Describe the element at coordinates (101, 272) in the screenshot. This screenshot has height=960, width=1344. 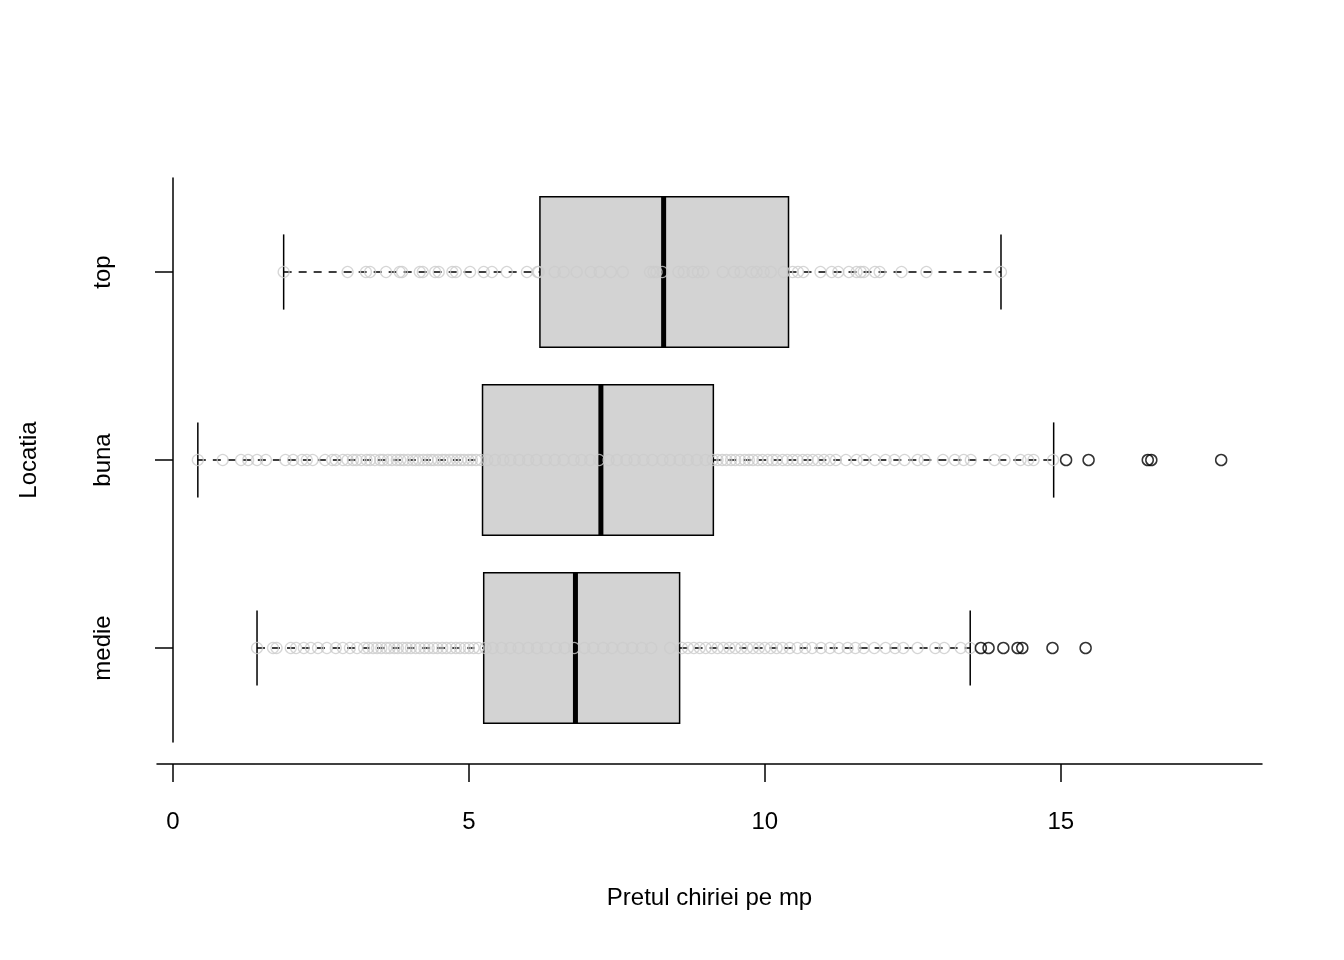
I see `y-tick-label: top` at that location.